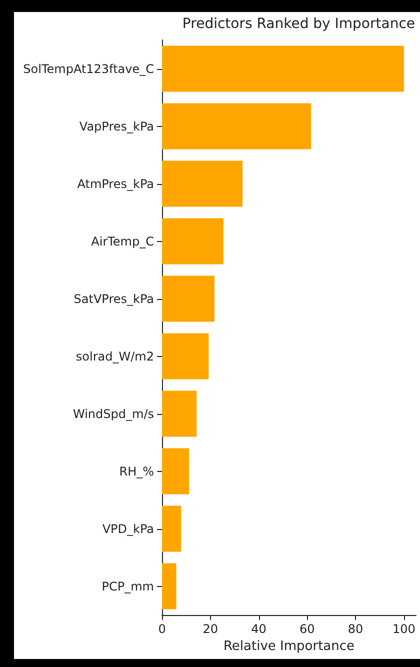 The width and height of the screenshot is (420, 667). I want to click on x-axis-title: Relative Importance, so click(289, 646).